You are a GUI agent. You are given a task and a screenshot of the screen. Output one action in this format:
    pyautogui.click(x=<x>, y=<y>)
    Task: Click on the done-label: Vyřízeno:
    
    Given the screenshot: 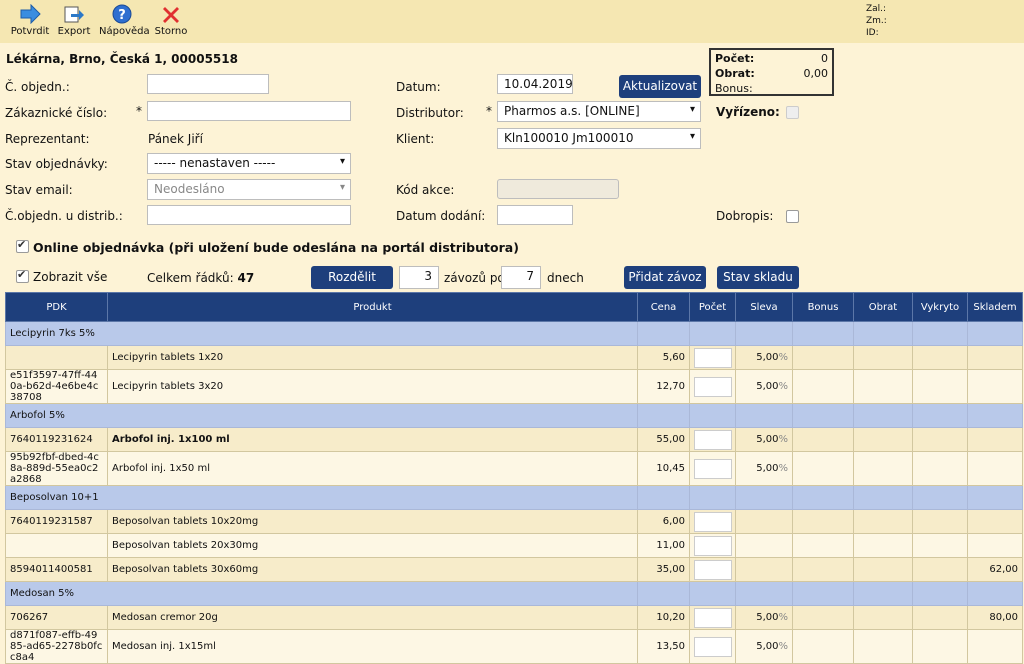 What is the action you would take?
    pyautogui.click(x=748, y=112)
    